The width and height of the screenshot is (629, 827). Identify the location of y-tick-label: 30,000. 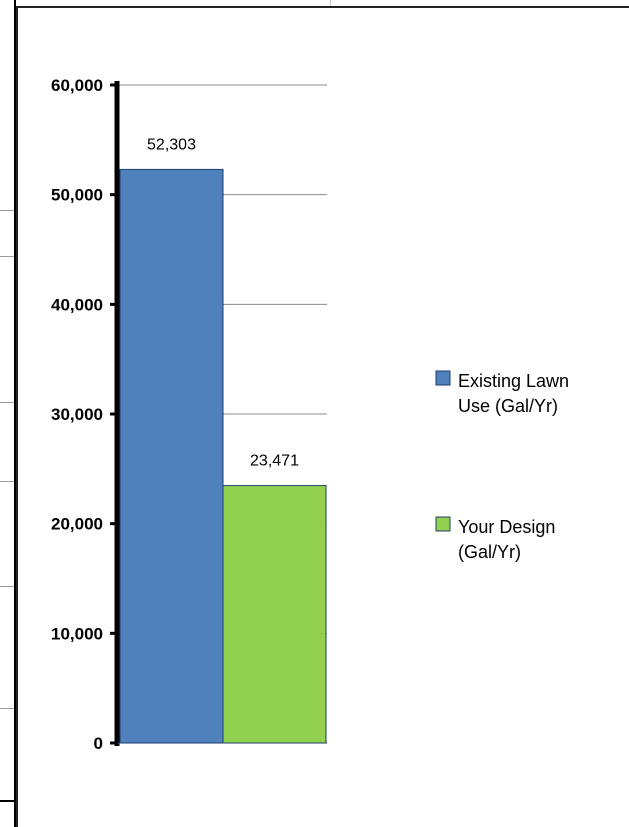
(77, 414).